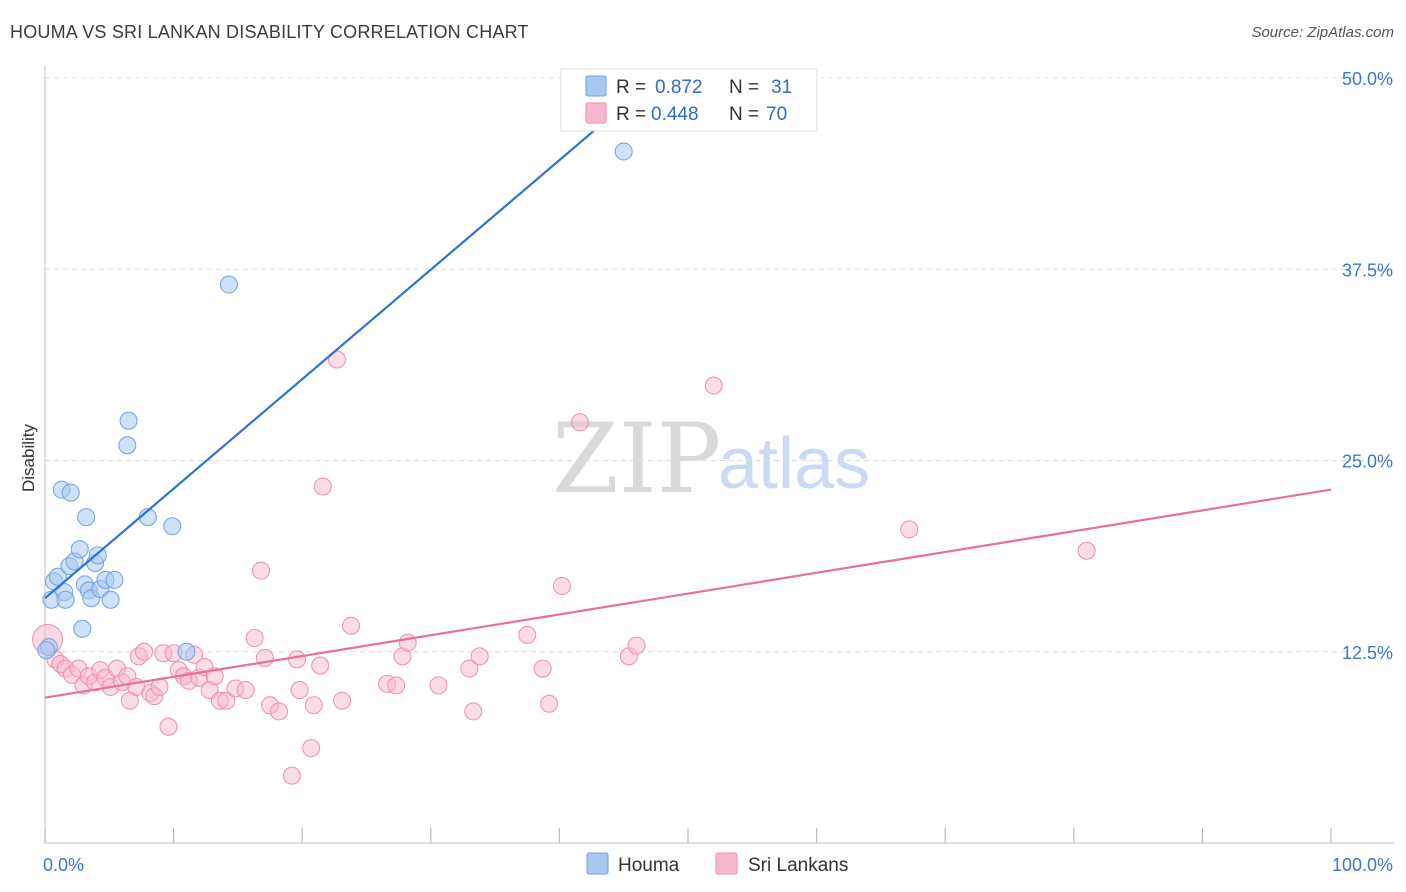 This screenshot has height=892, width=1406. What do you see at coordinates (726, 863) in the screenshot?
I see `legend-bottom-swatch-srilankan` at bounding box center [726, 863].